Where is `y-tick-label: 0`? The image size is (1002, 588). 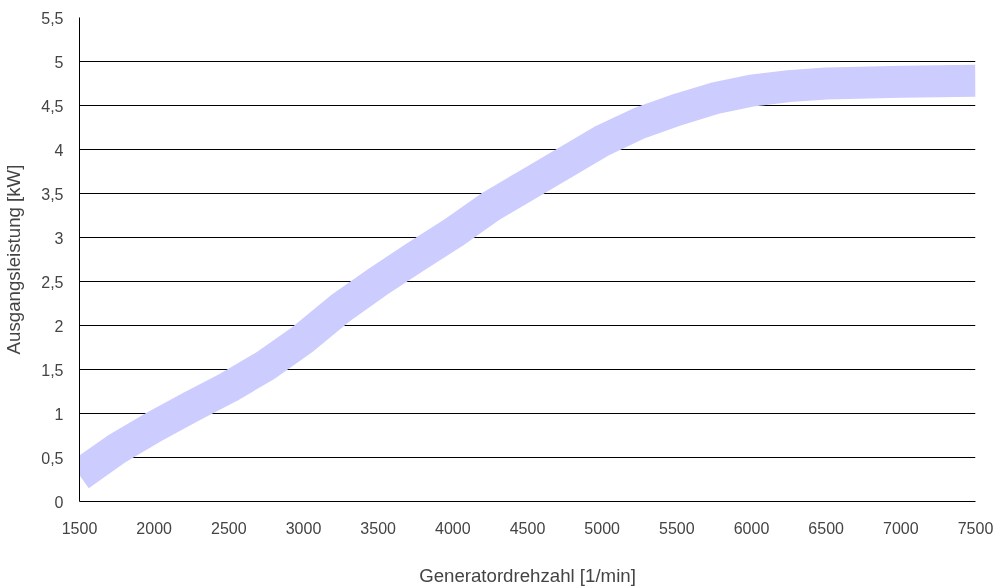
y-tick-label: 0 is located at coordinates (59, 502).